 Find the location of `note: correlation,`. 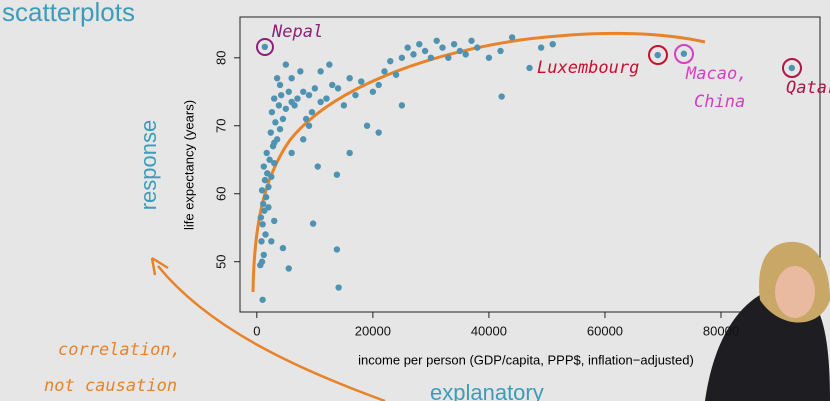

note: correlation, is located at coordinates (119, 350).